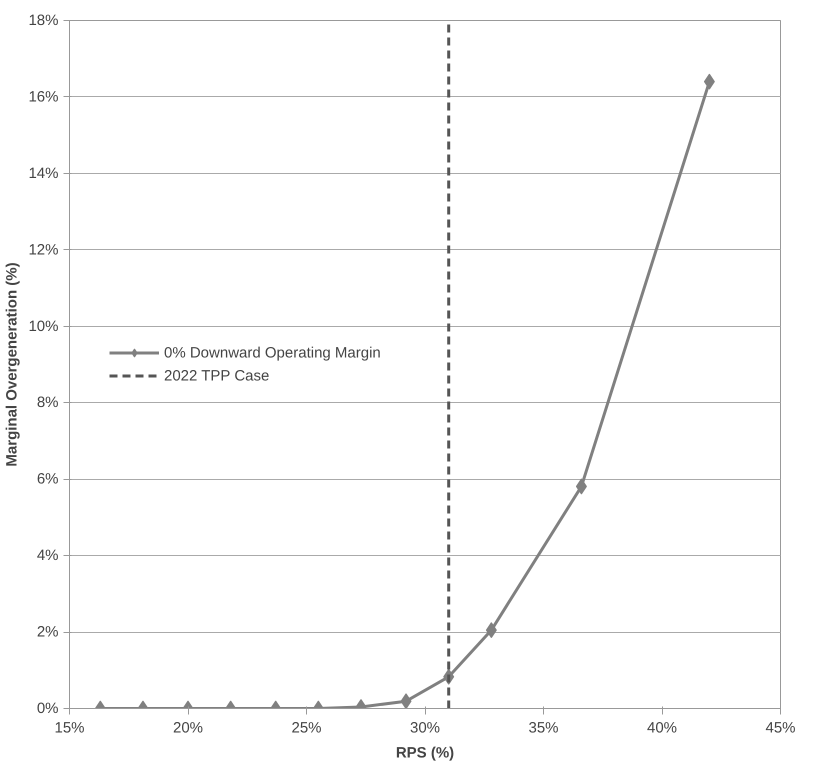 Image resolution: width=820 pixels, height=774 pixels. What do you see at coordinates (69, 728) in the screenshot?
I see `x-tick-label: 15%` at bounding box center [69, 728].